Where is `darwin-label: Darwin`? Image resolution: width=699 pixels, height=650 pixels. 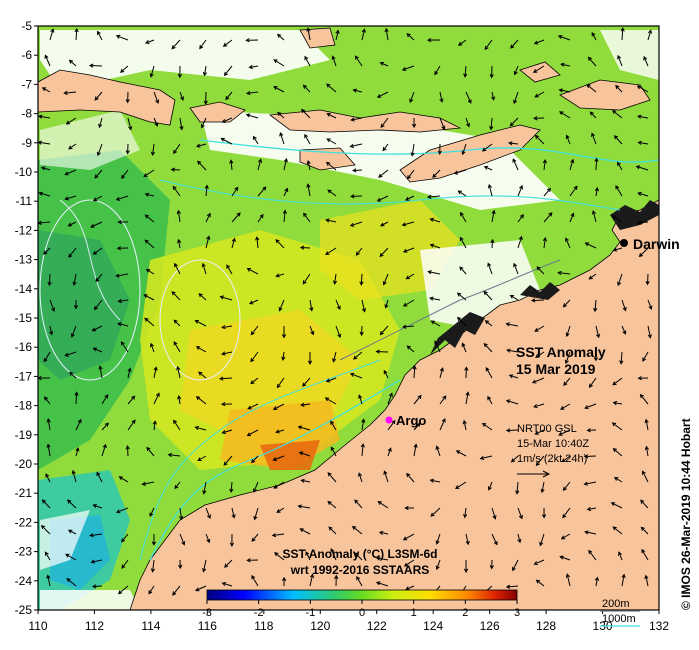 darwin-label: Darwin is located at coordinates (656, 244).